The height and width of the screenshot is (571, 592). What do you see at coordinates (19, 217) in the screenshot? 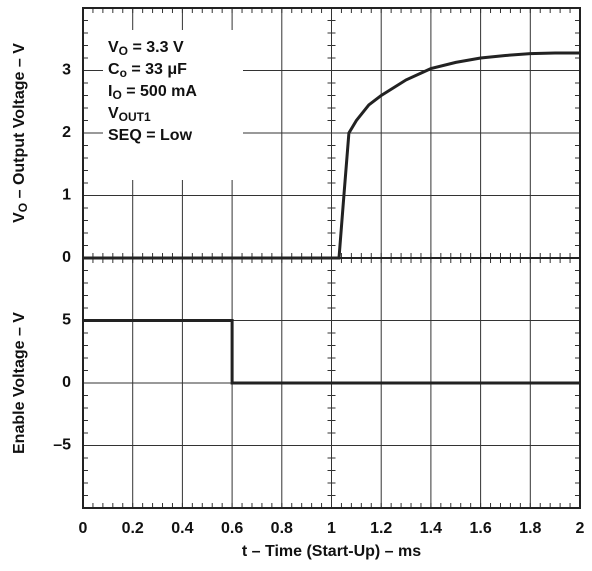
I see `y-axis-label-part: V` at bounding box center [19, 217].